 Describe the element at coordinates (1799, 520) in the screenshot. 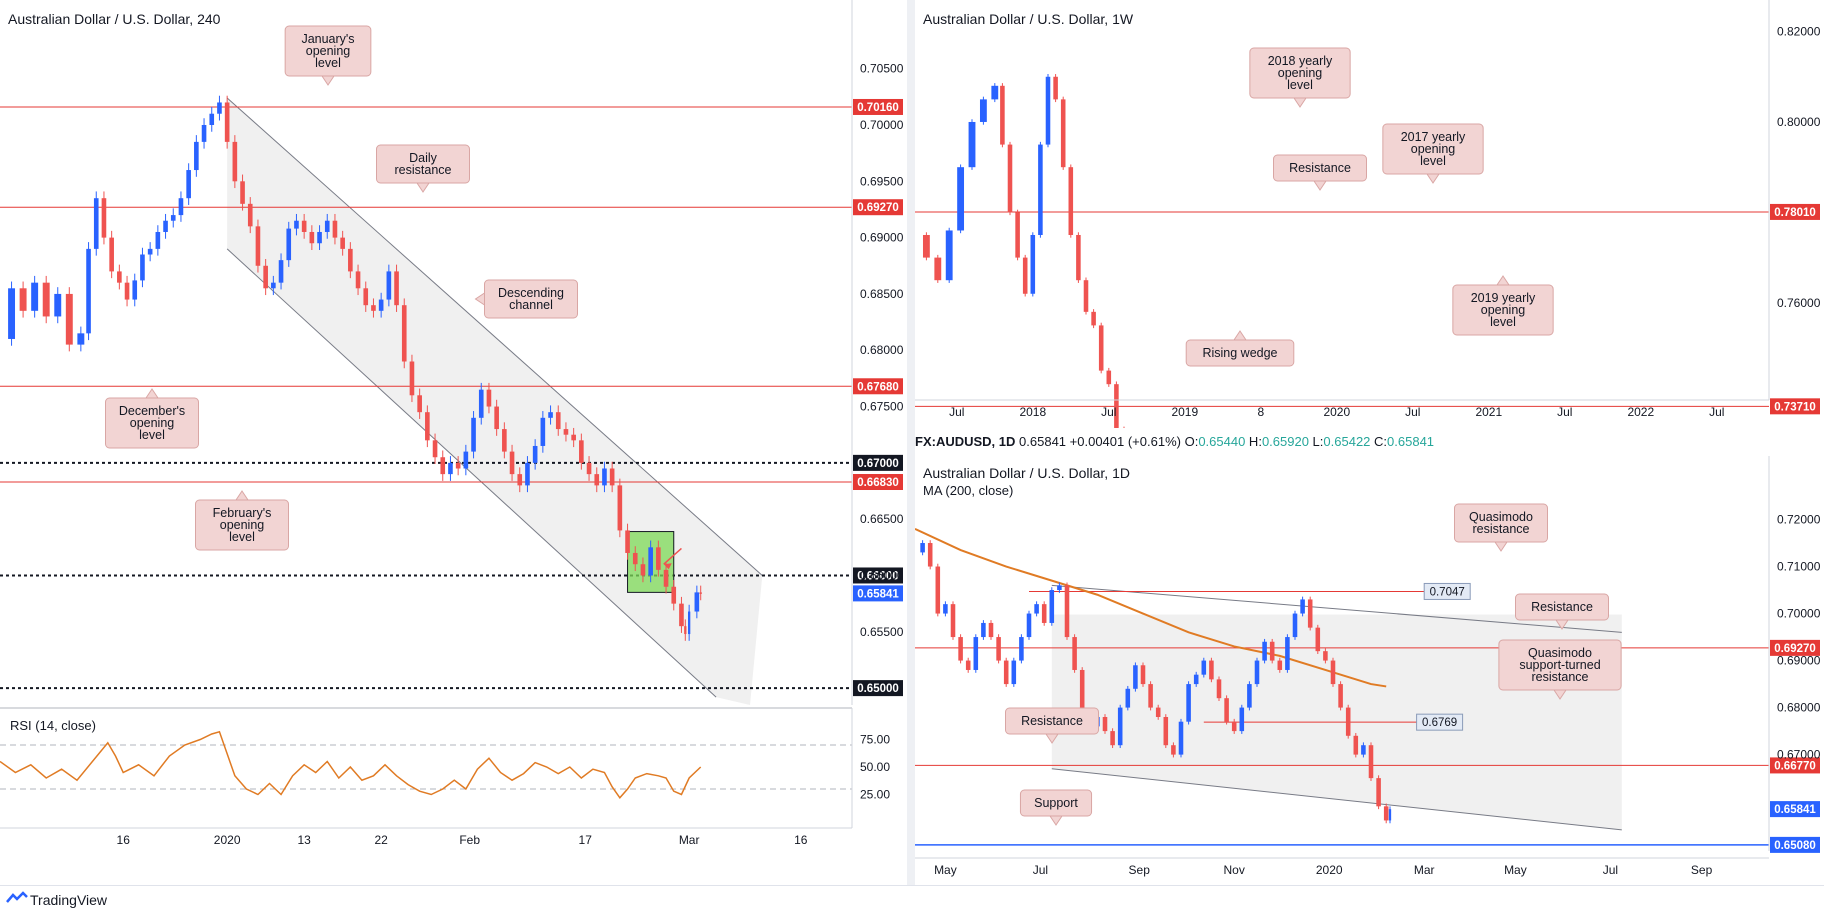

I see `y-tick-label: 0.72000` at that location.